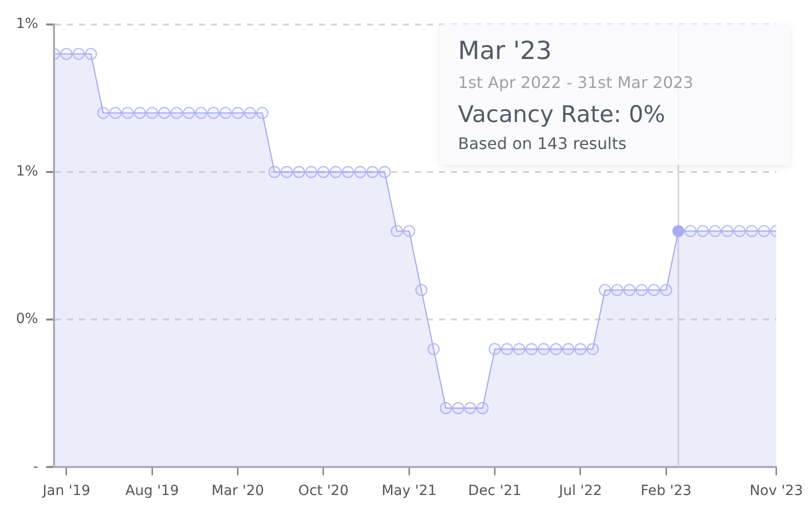  I want to click on annotation: Vacancy Rate: 0%, so click(562, 115).